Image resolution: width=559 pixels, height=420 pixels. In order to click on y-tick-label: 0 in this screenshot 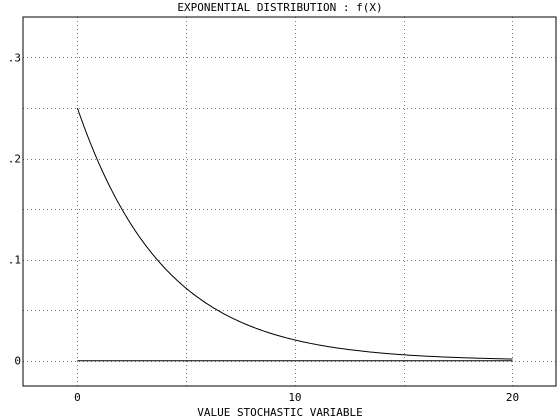, I will do `click(17, 361)`.